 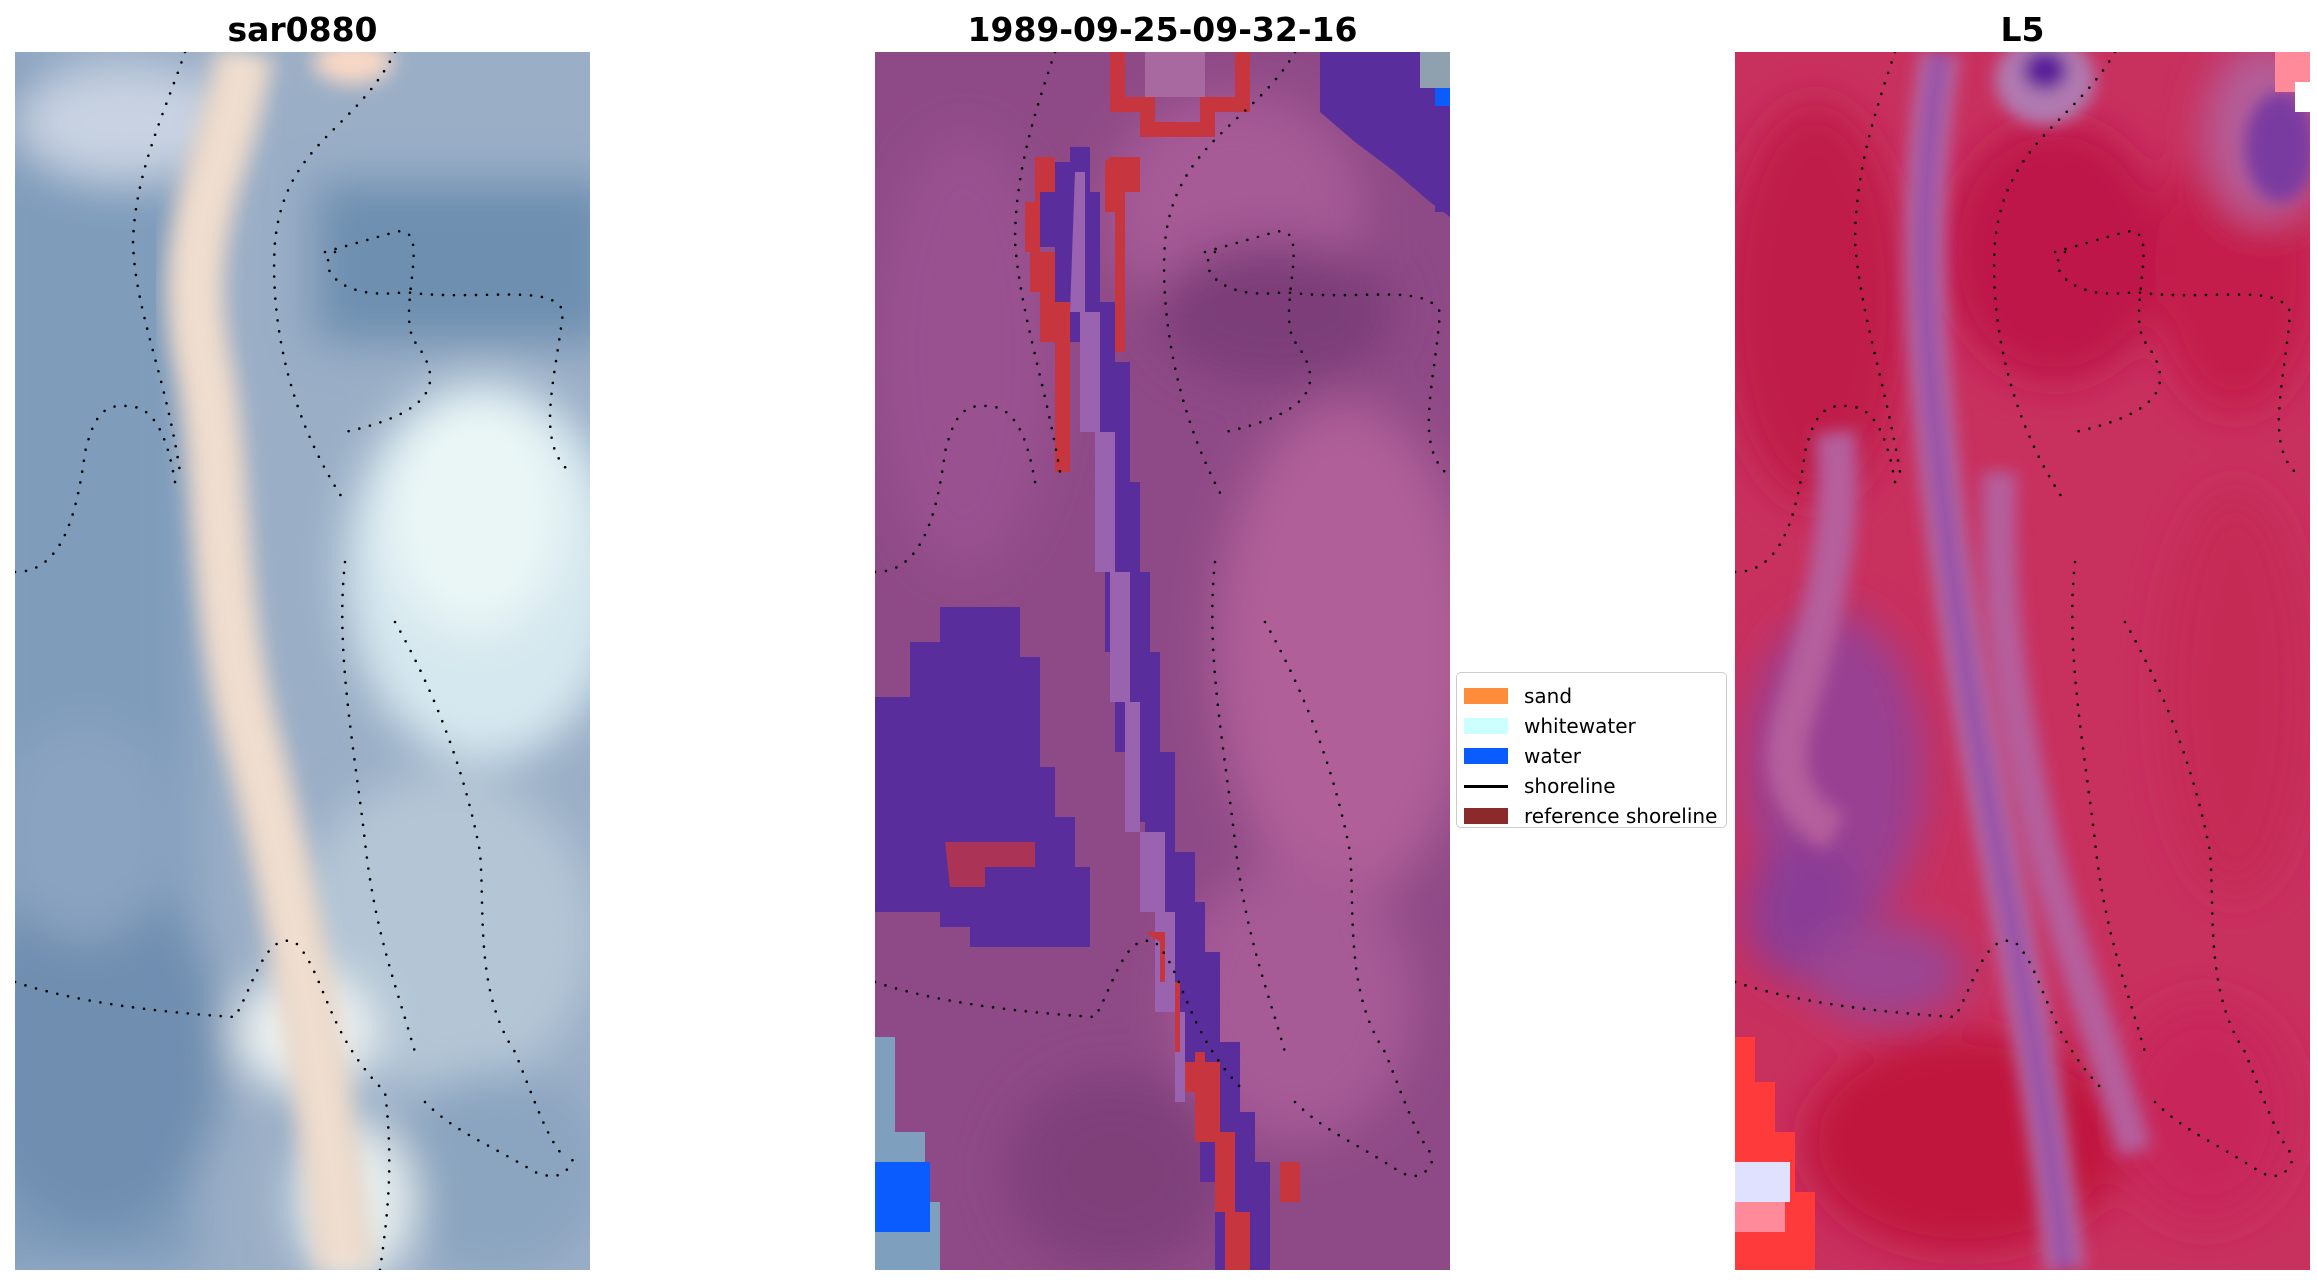 I want to click on legend-label-sand: sand, so click(x=1548, y=696).